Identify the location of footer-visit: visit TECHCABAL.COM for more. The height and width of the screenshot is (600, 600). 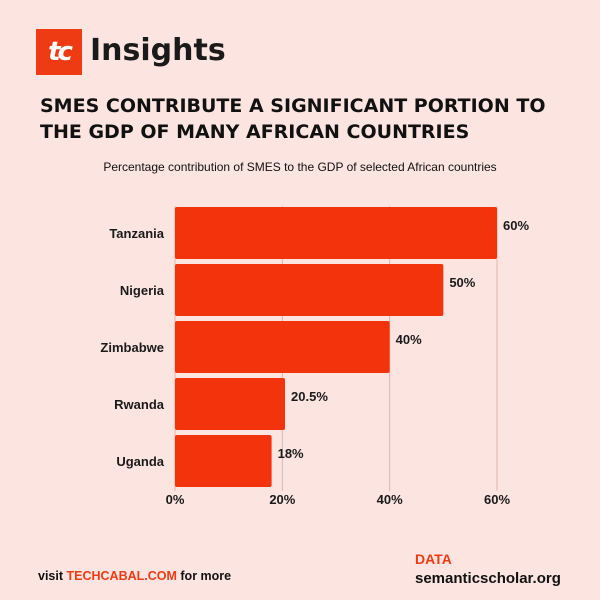
(134, 576).